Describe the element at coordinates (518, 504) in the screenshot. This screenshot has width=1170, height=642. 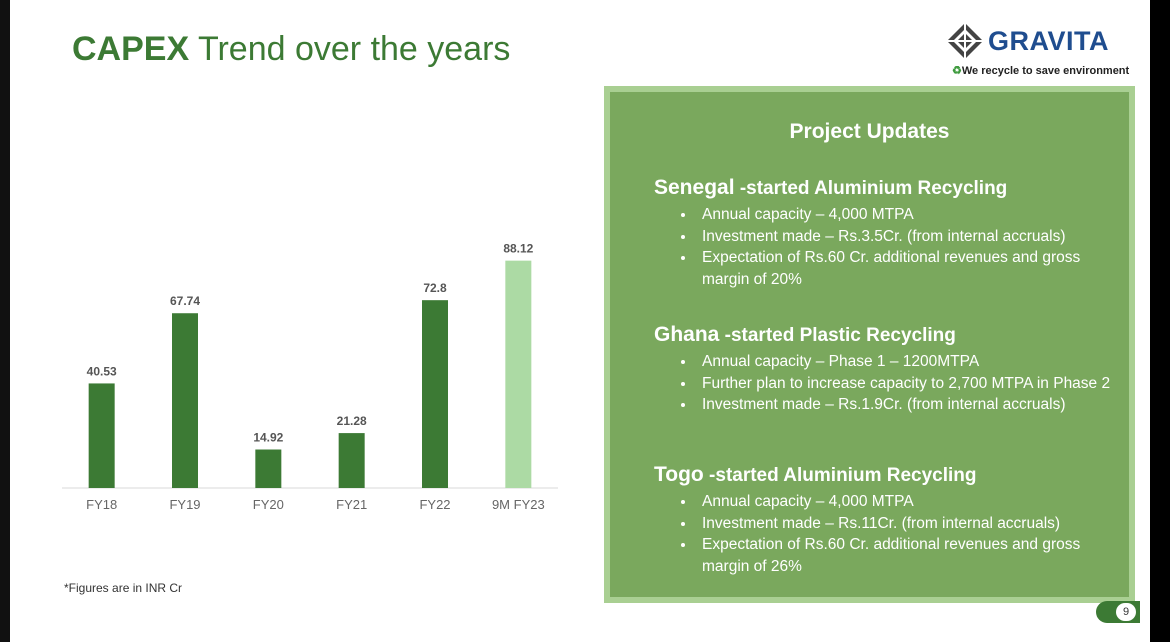
I see `x-tick-label: 9M FY23` at that location.